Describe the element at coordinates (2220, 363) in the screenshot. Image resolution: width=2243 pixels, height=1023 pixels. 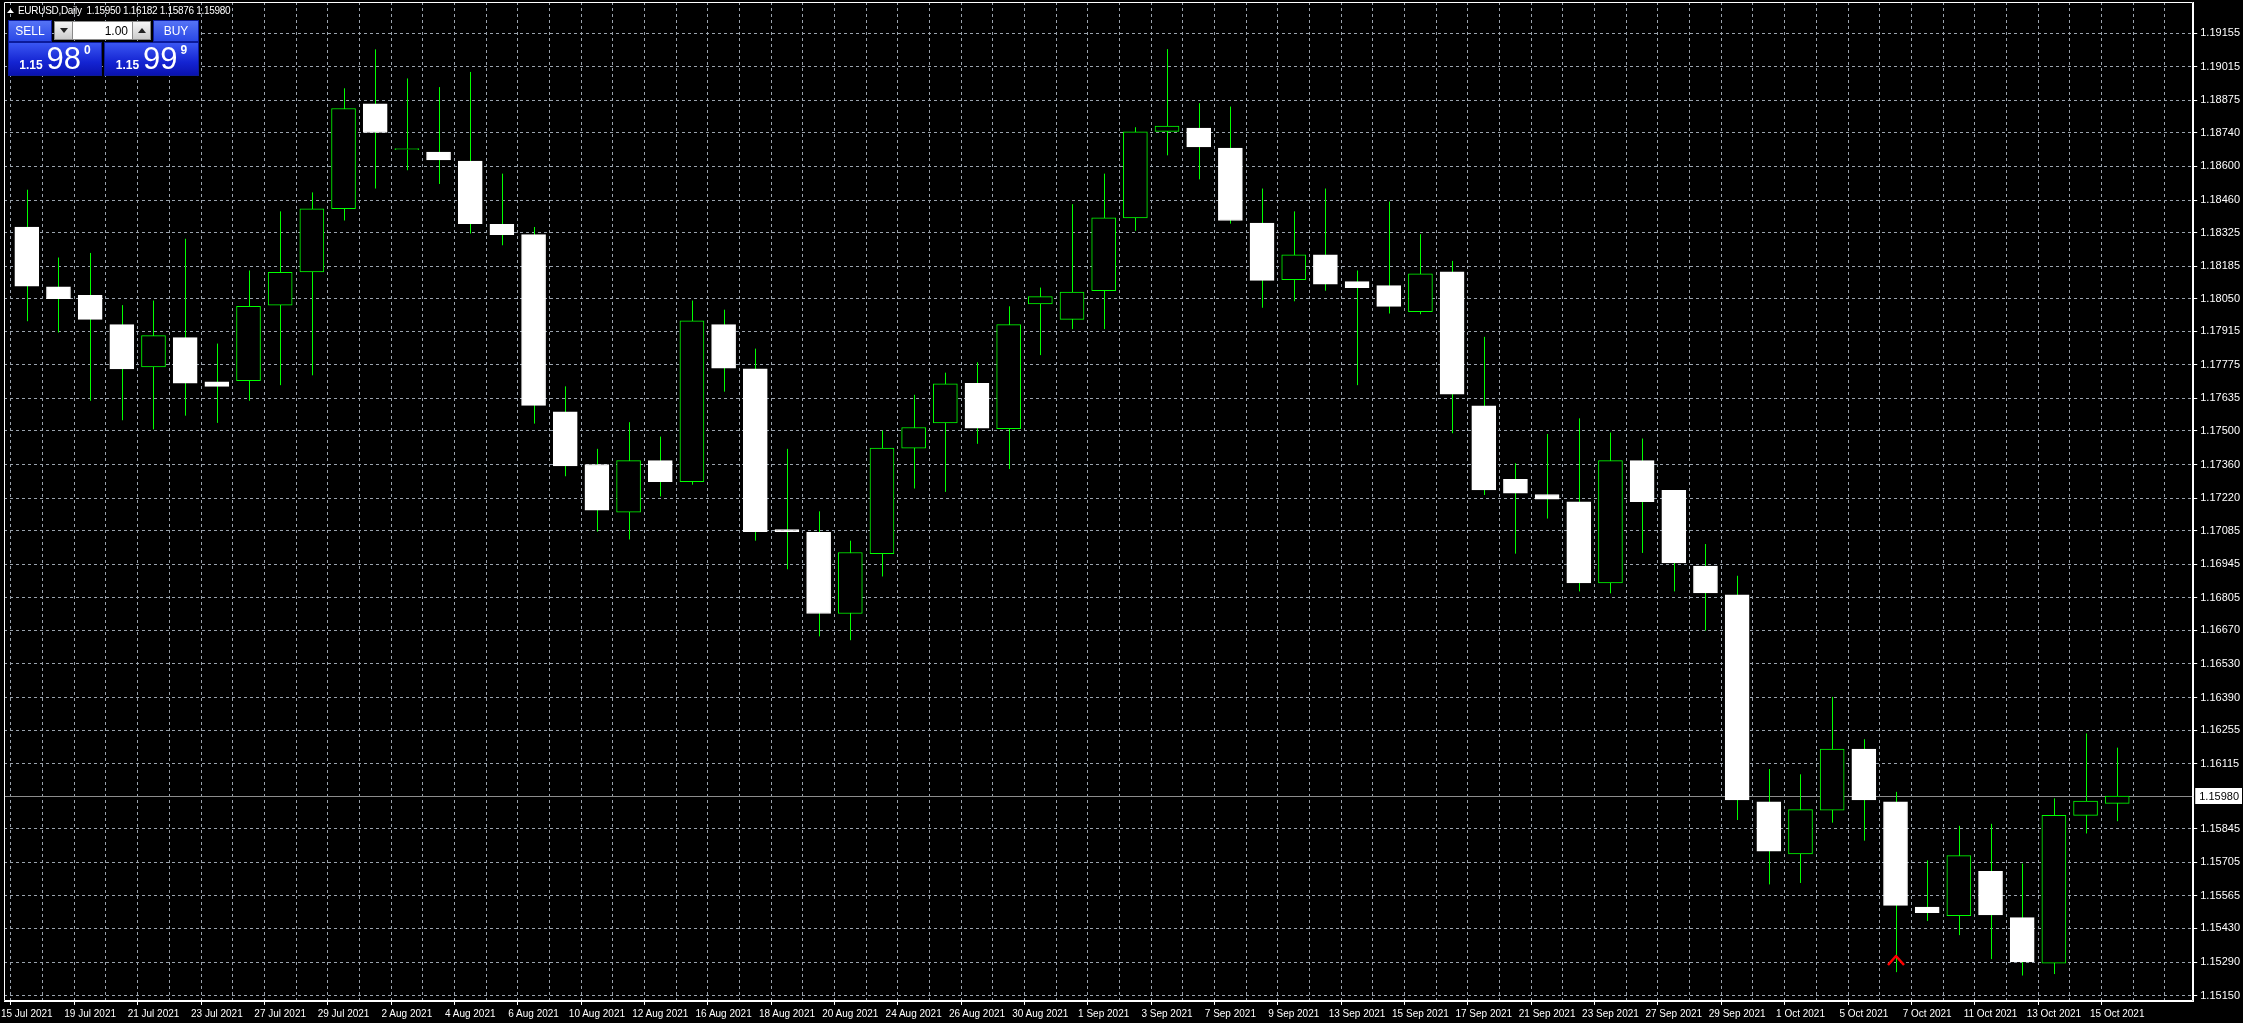
I see `y-tick-label: 1.17775` at that location.